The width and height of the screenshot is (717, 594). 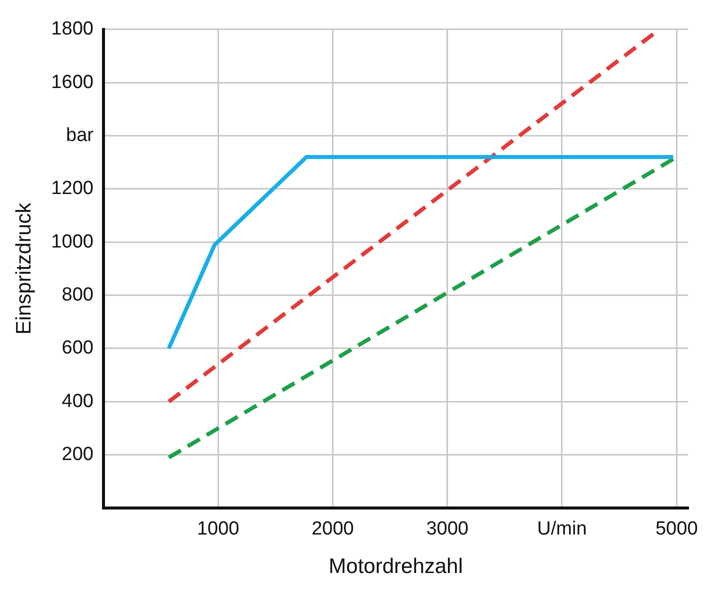 I want to click on x-axis-title: Motordrehzahl, so click(x=395, y=566).